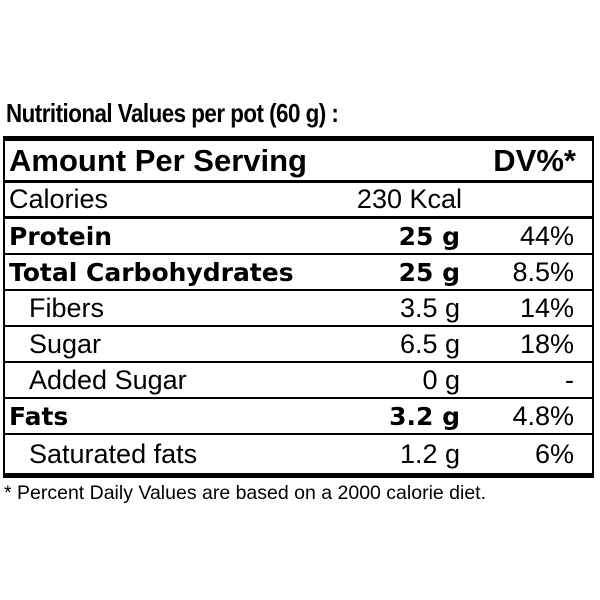 The width and height of the screenshot is (600, 600). What do you see at coordinates (67, 307) in the screenshot?
I see `nutrient-label: Fibers` at bounding box center [67, 307].